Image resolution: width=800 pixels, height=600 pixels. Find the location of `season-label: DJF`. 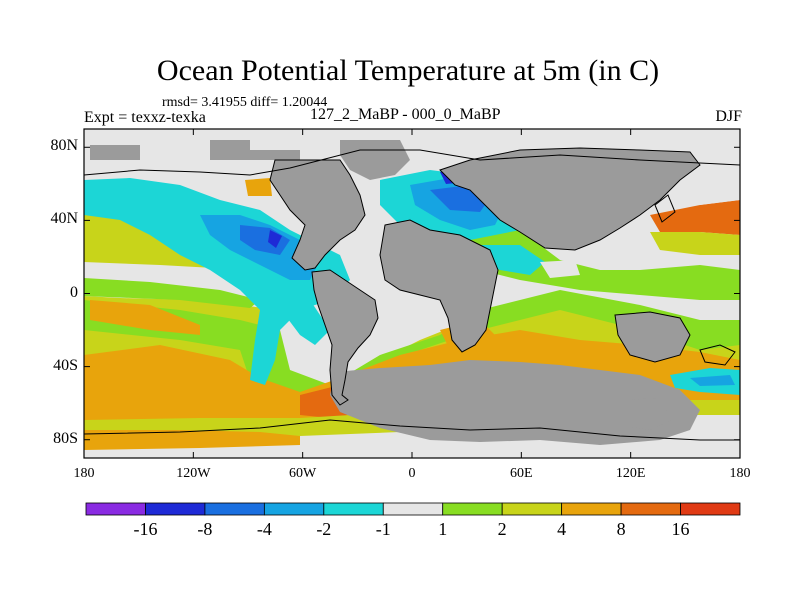

season-label: DJF is located at coordinates (728, 116).